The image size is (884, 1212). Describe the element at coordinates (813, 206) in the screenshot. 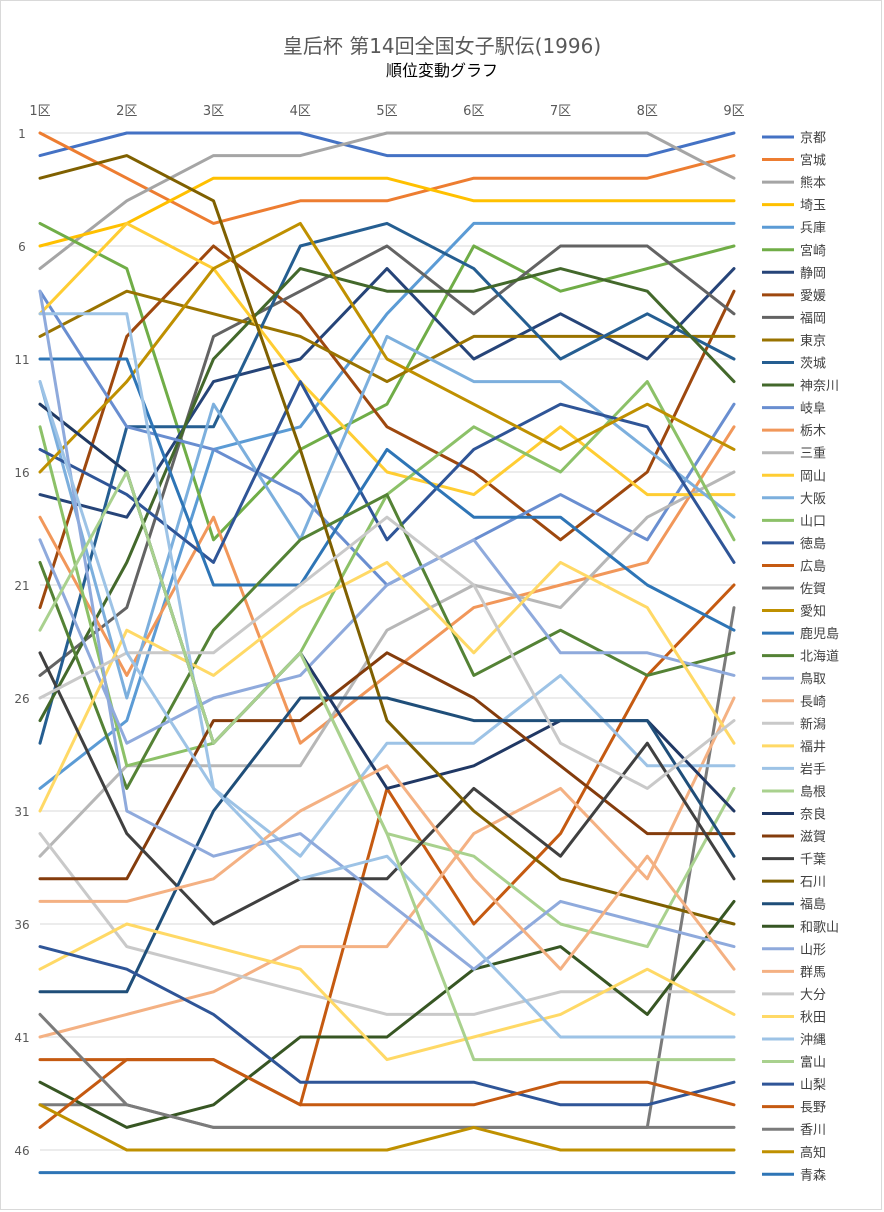

I see `legend-label: 埼玉` at that location.